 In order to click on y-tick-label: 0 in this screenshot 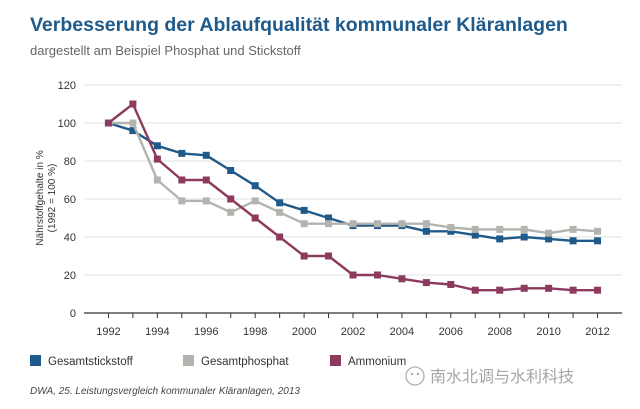, I will do `click(73, 314)`.